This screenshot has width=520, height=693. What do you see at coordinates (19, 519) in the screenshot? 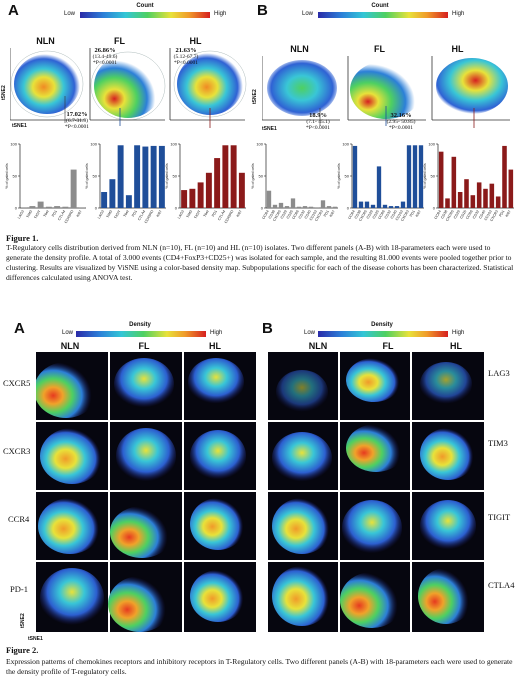
I see `fig2a-marker-ccr4: CCR4` at bounding box center [19, 519].